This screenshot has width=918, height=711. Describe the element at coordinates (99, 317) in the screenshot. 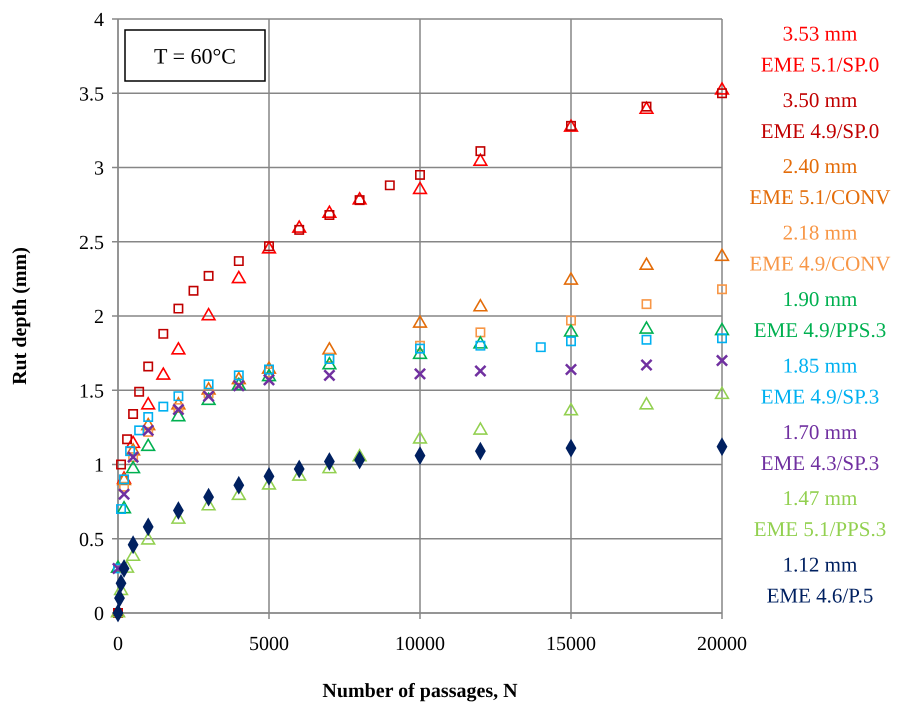

I see `y-tick-label: 2` at that location.